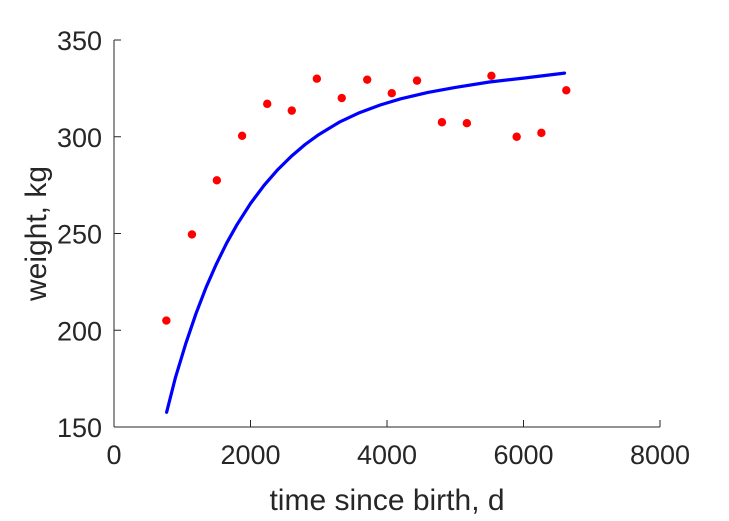  I want to click on y-ticks: 150 200 250 300 350, so click(89, 234).